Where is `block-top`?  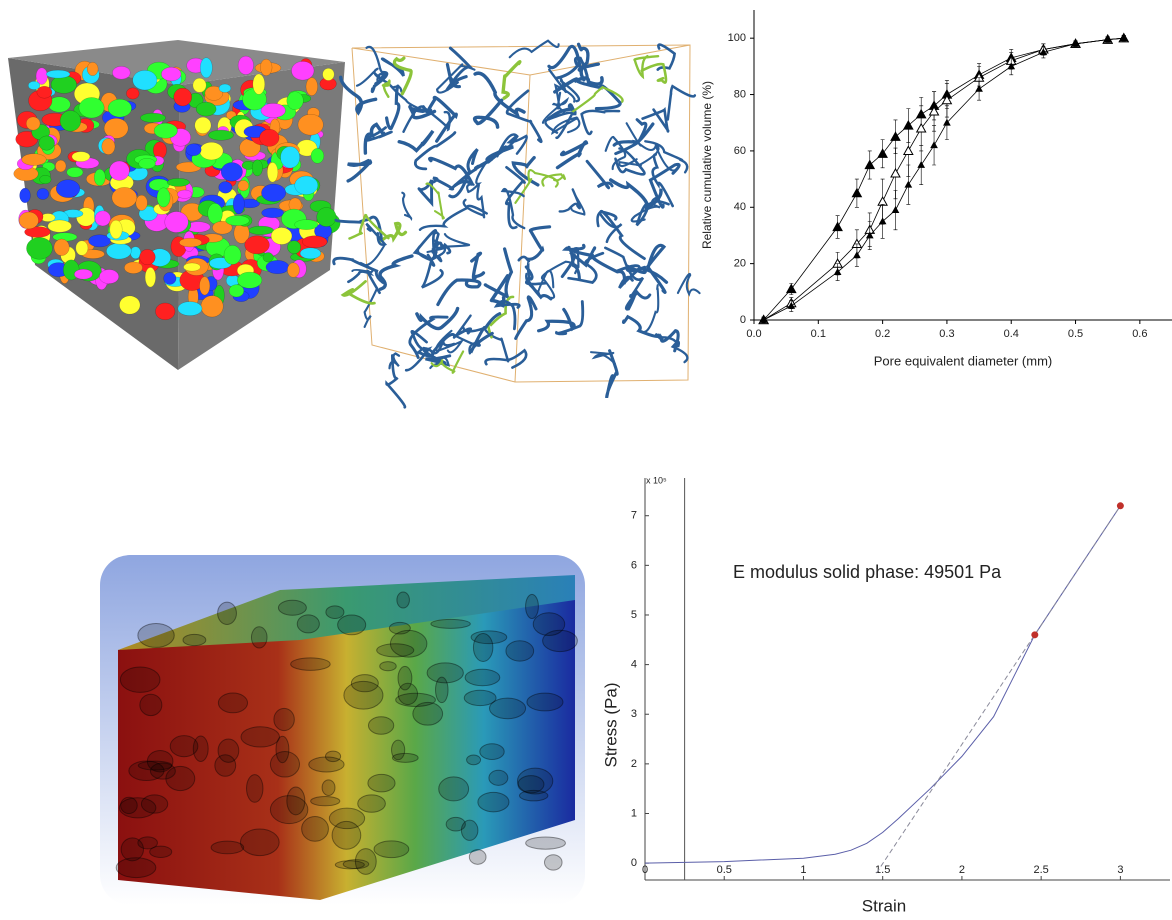
block-top is located at coordinates (346, 612).